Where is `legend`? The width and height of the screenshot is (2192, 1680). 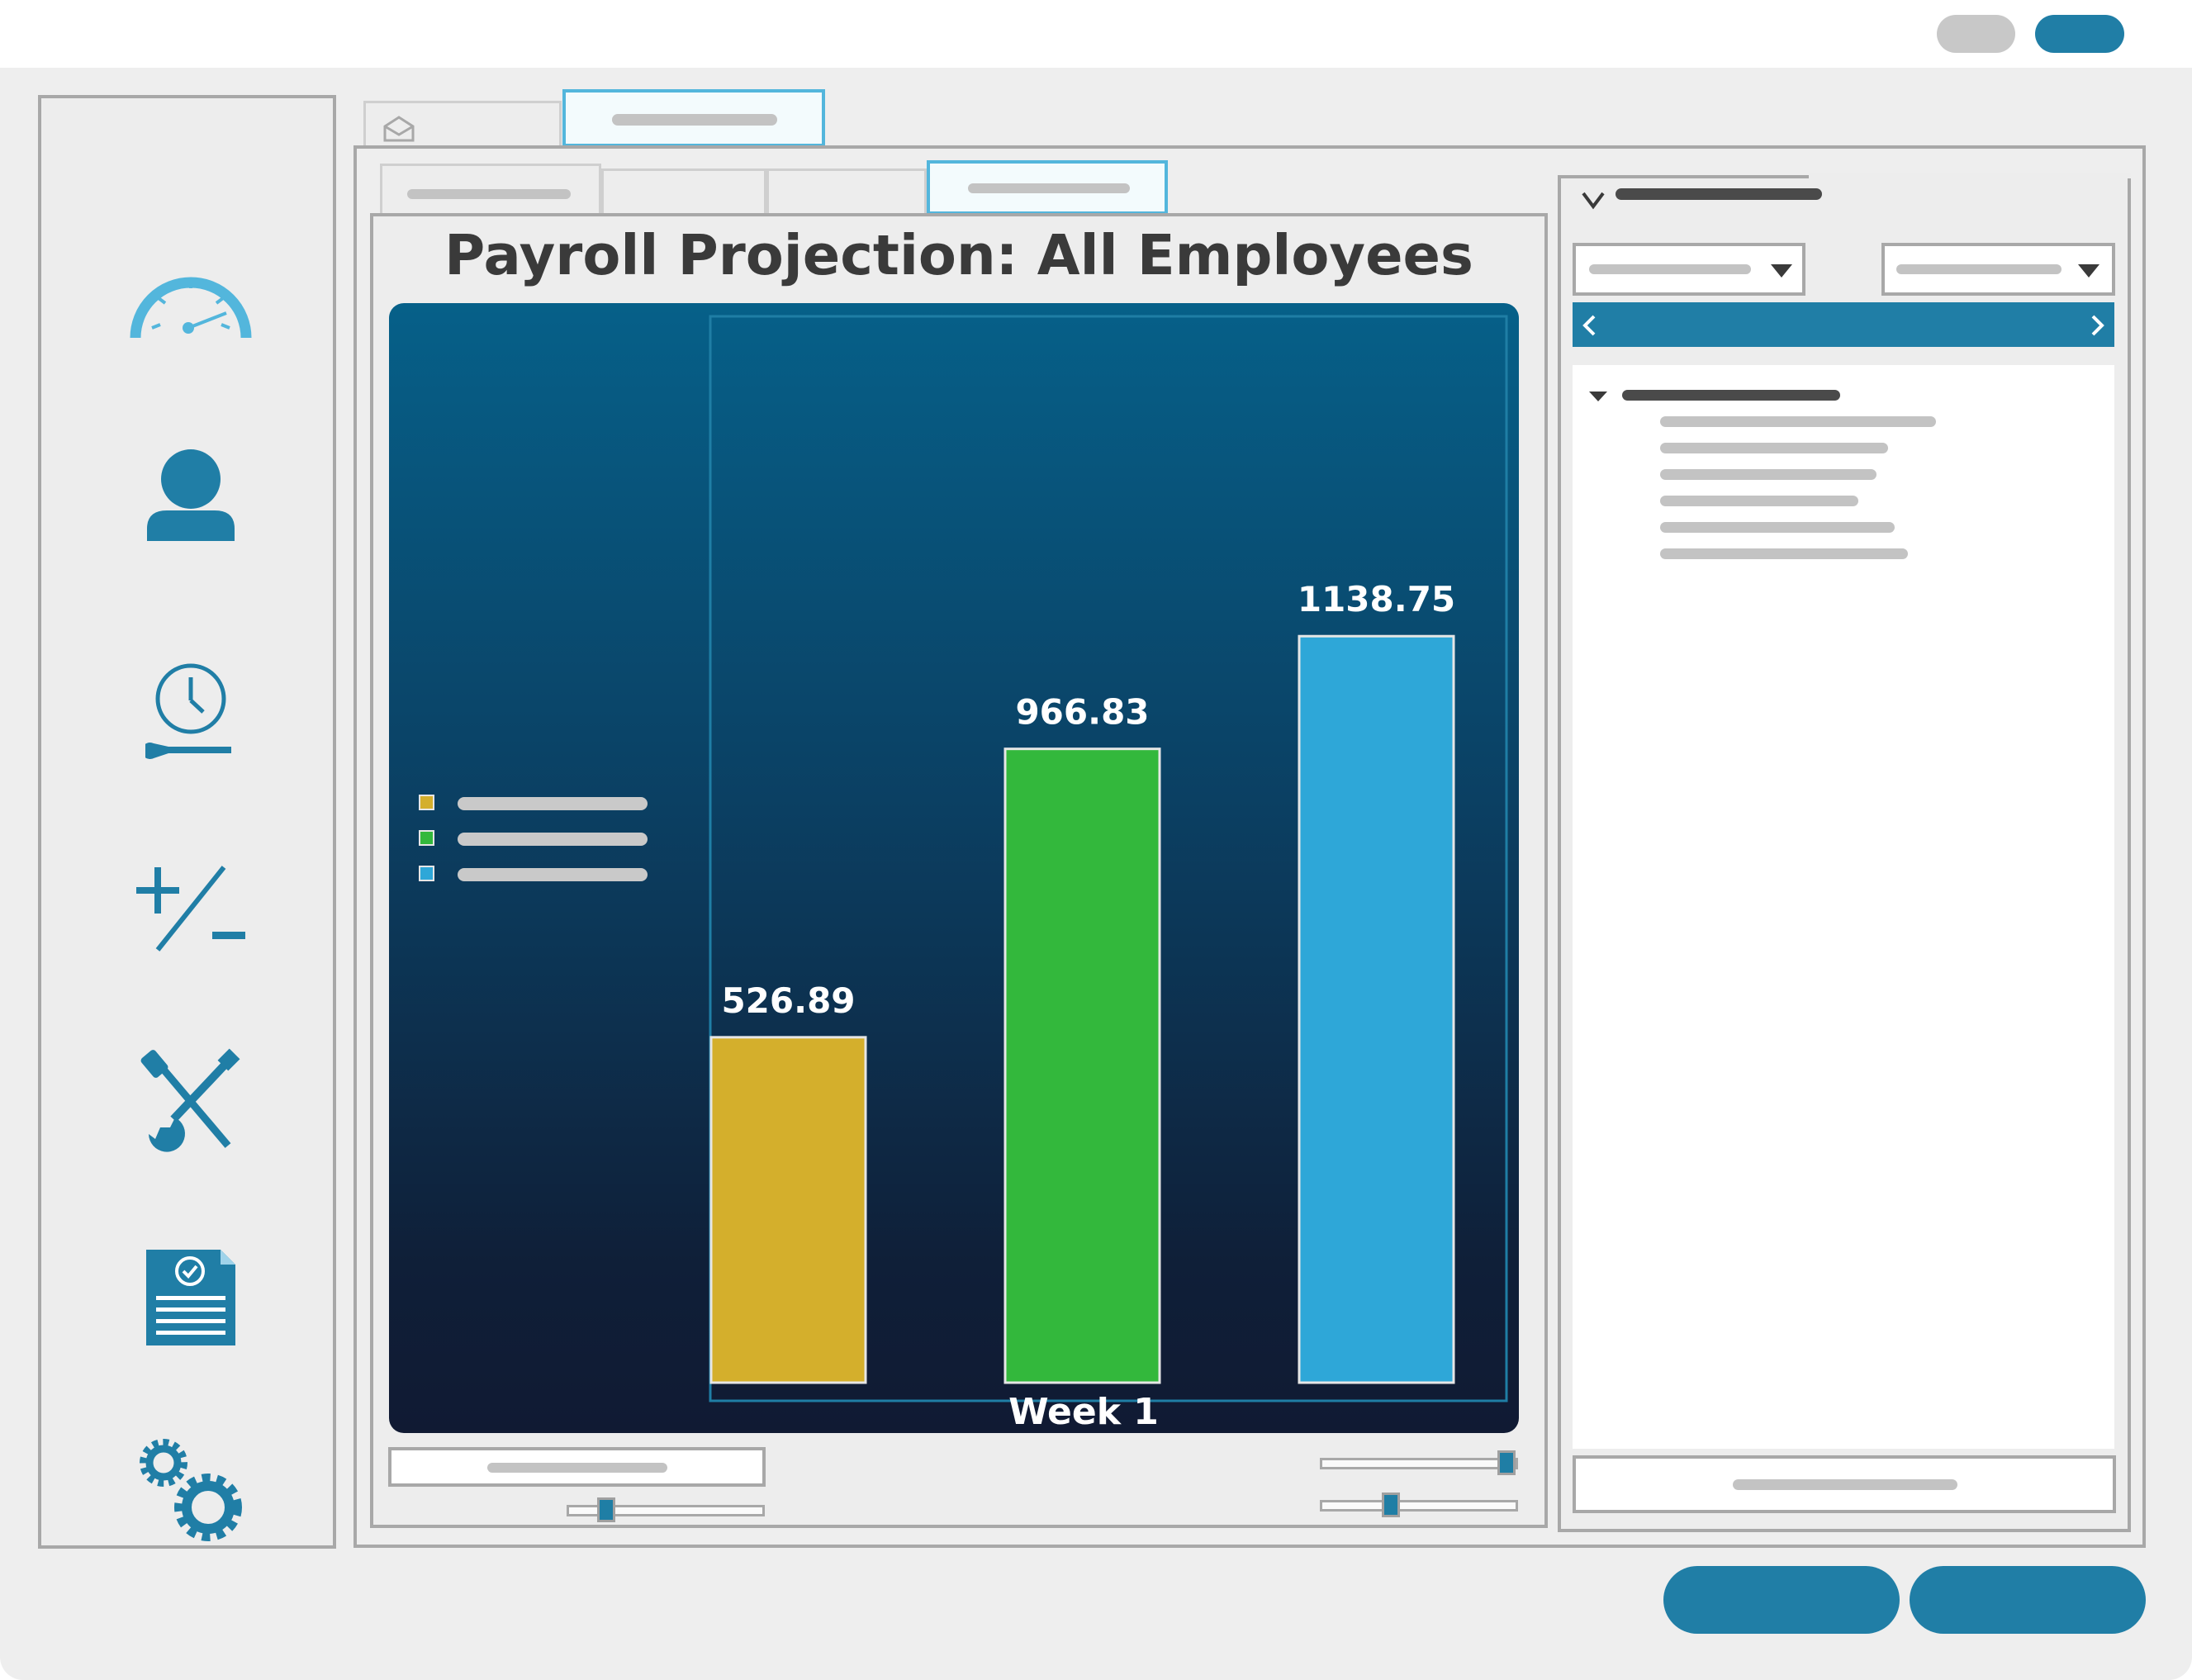
legend is located at coordinates (533, 838).